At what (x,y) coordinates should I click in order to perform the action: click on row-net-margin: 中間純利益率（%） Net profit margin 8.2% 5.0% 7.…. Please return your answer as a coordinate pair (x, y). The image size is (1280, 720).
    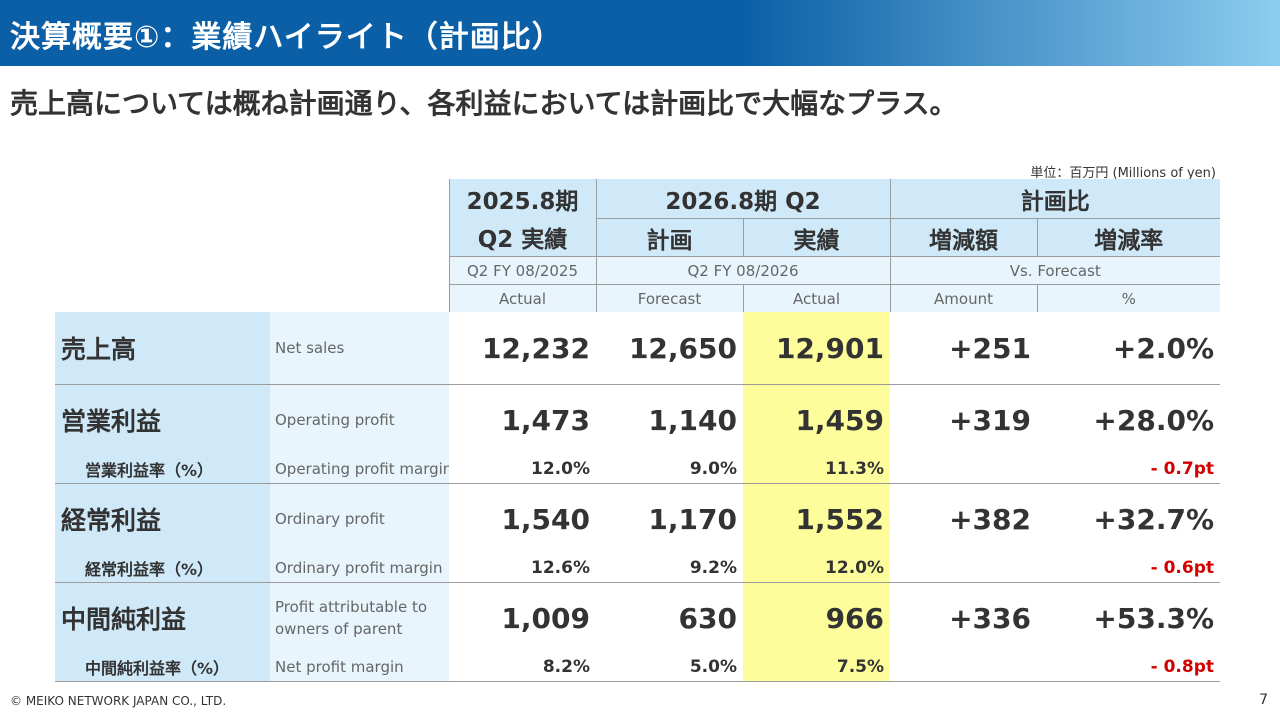
    Looking at the image, I should click on (638, 667).